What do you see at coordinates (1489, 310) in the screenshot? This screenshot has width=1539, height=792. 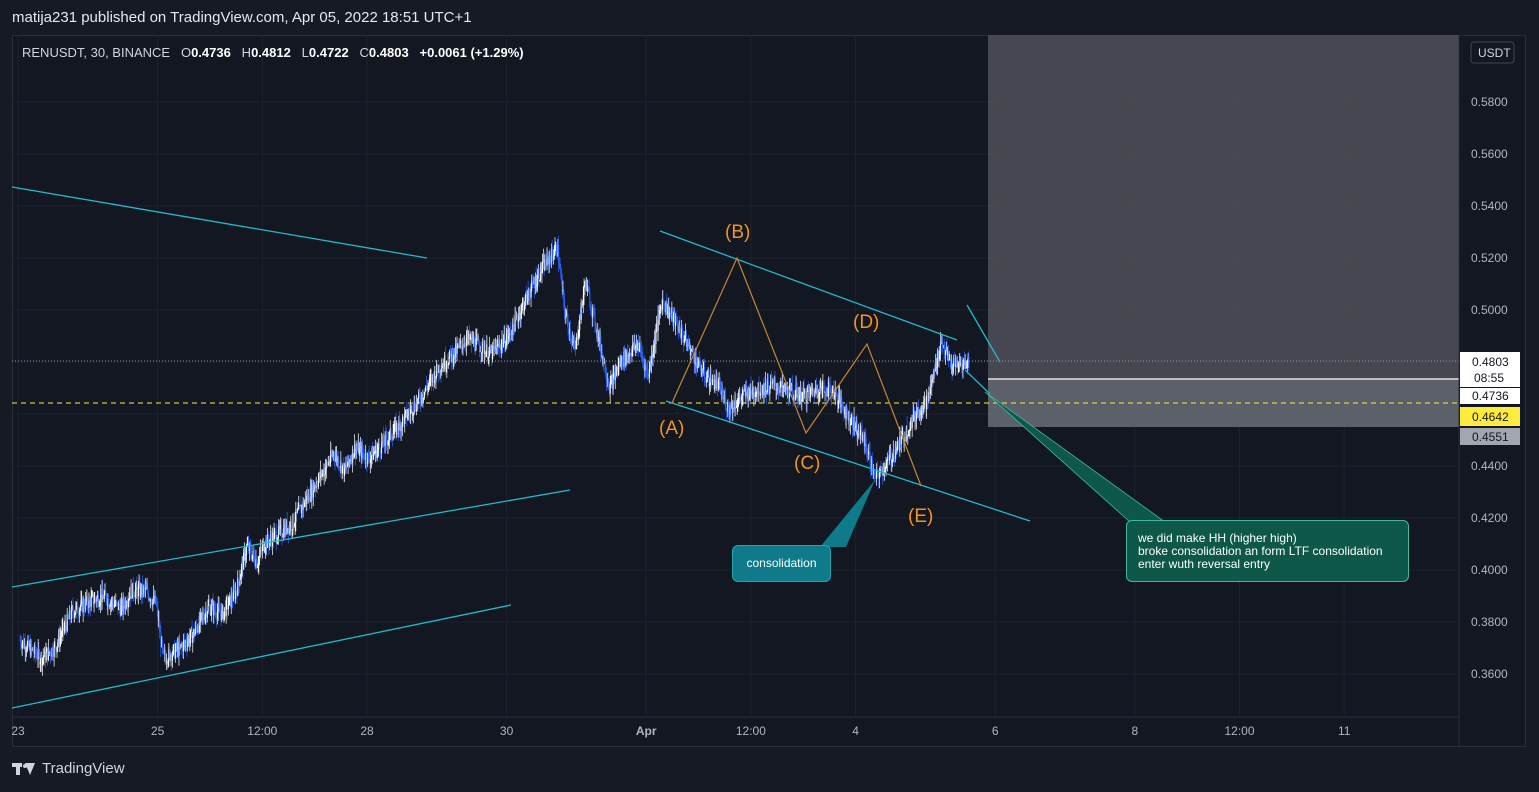 I see `y-tick-label: 0.5000` at bounding box center [1489, 310].